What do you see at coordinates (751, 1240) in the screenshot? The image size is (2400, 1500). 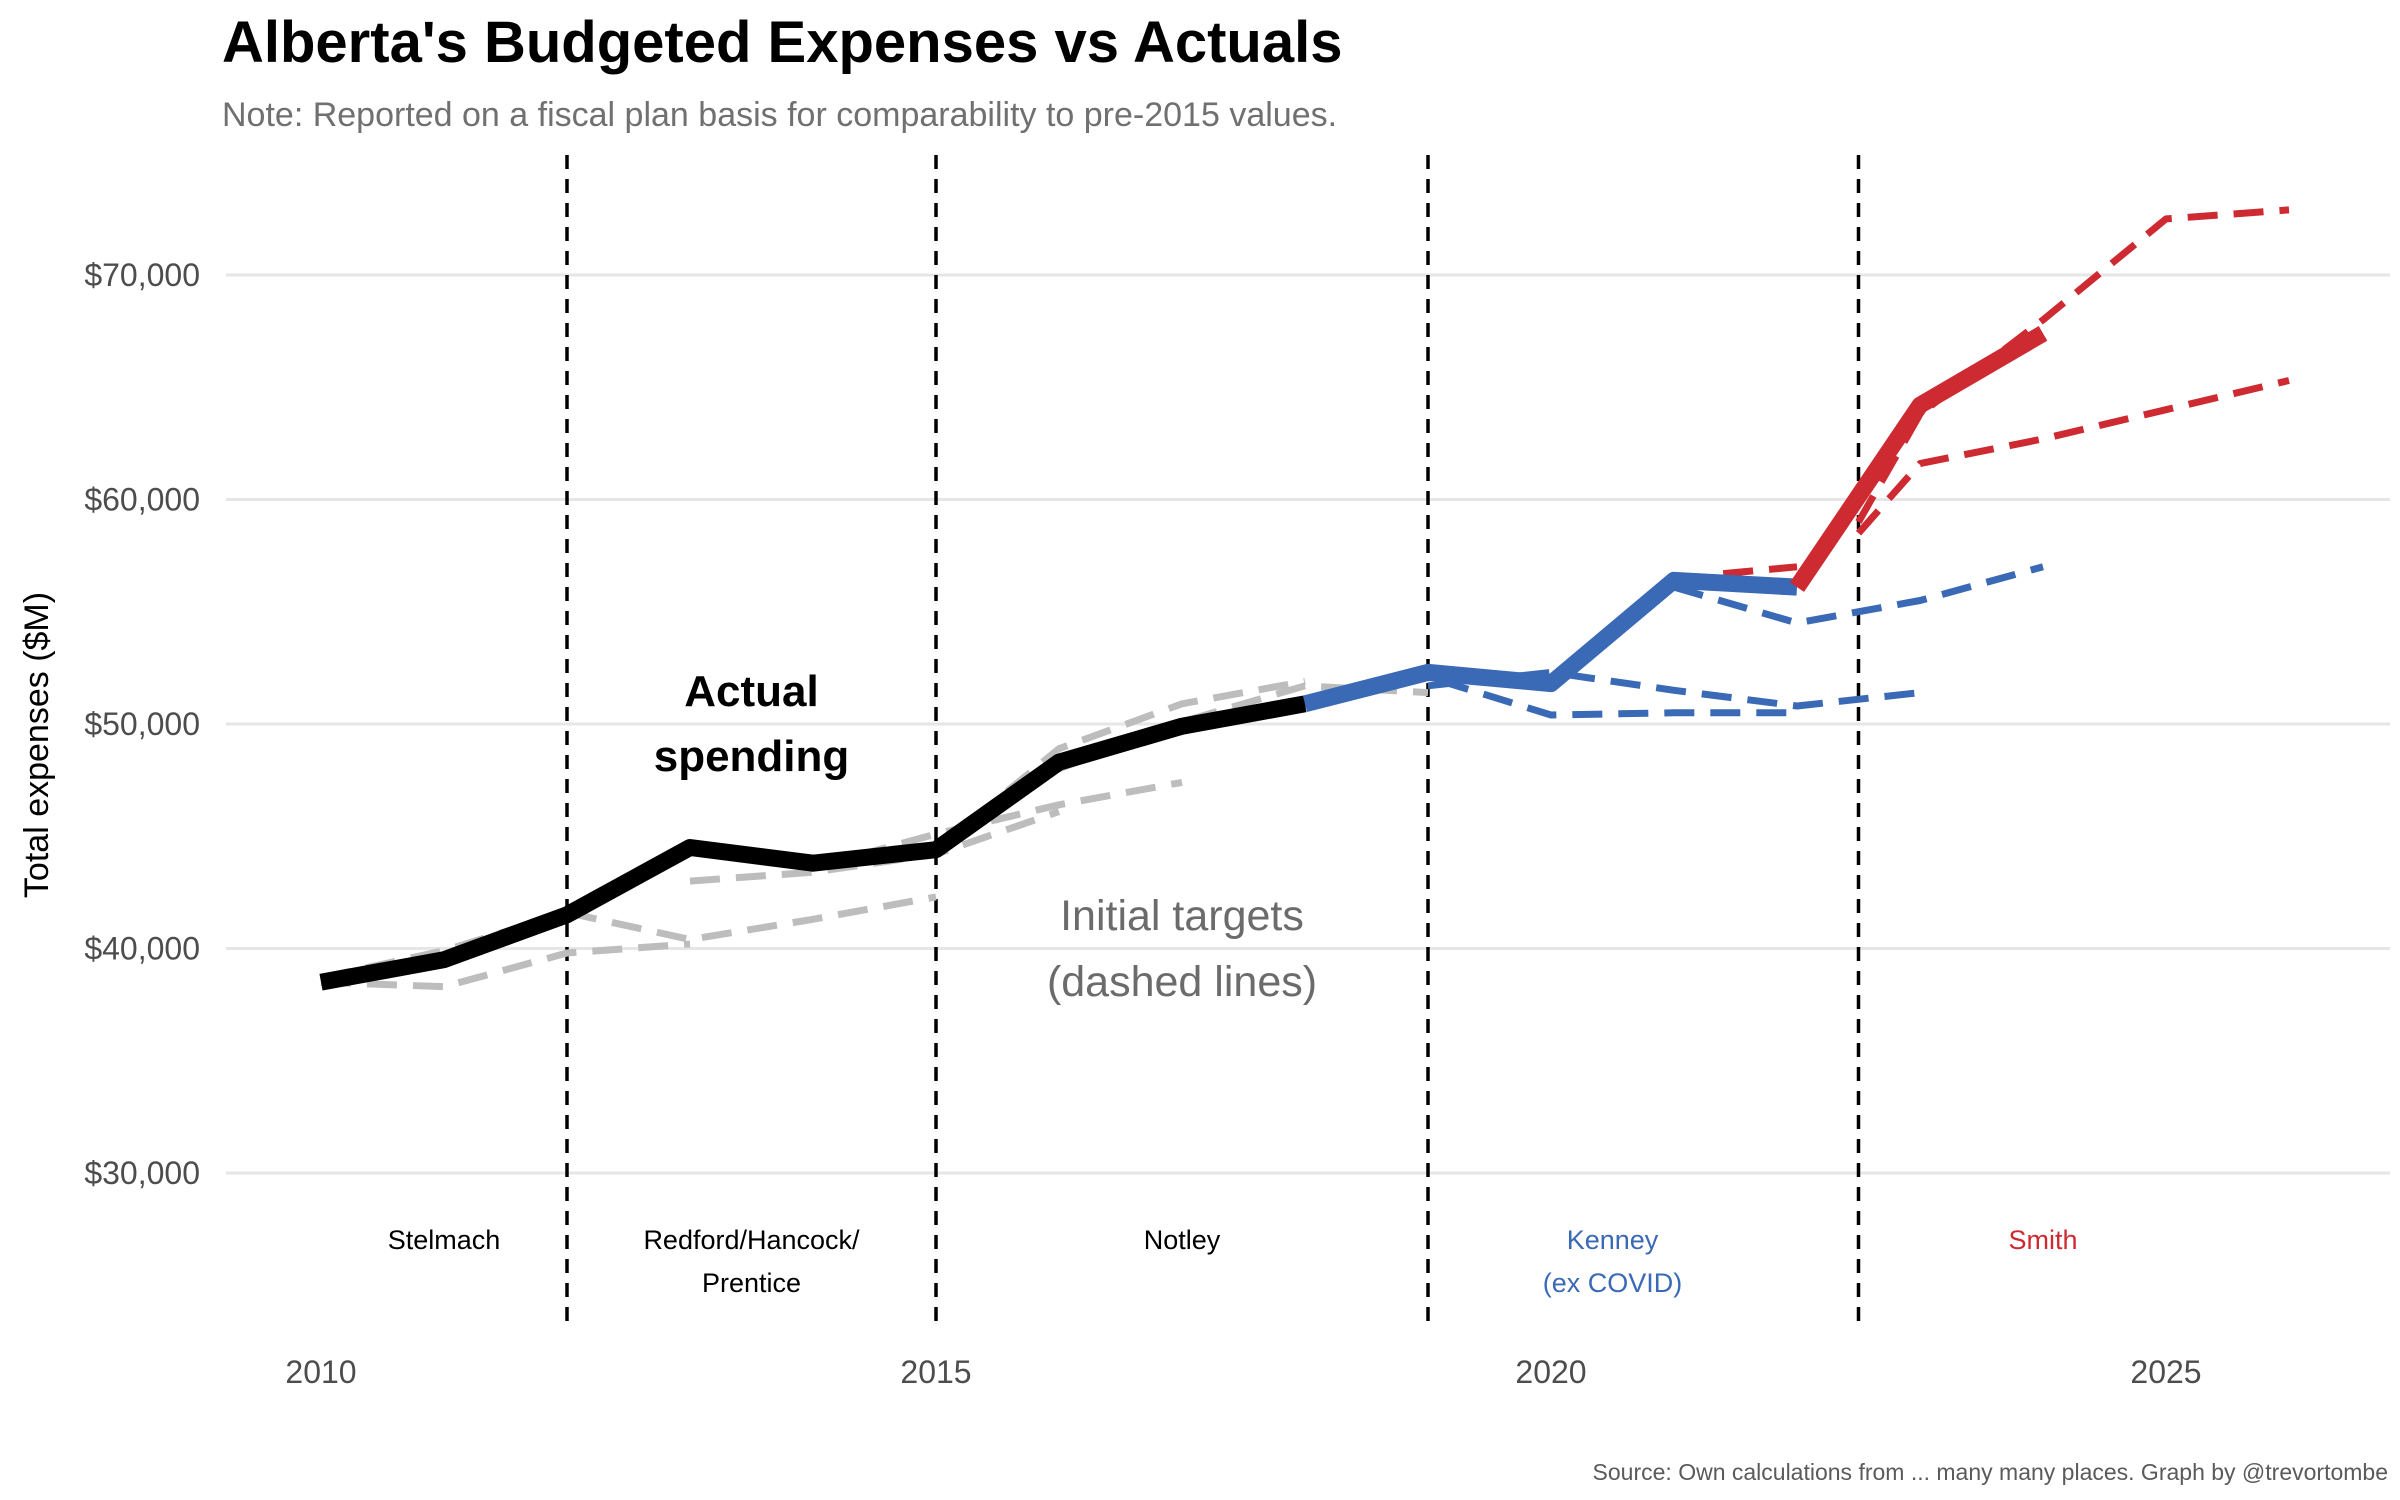 I see `era-label-line: Redford/Hancock/` at bounding box center [751, 1240].